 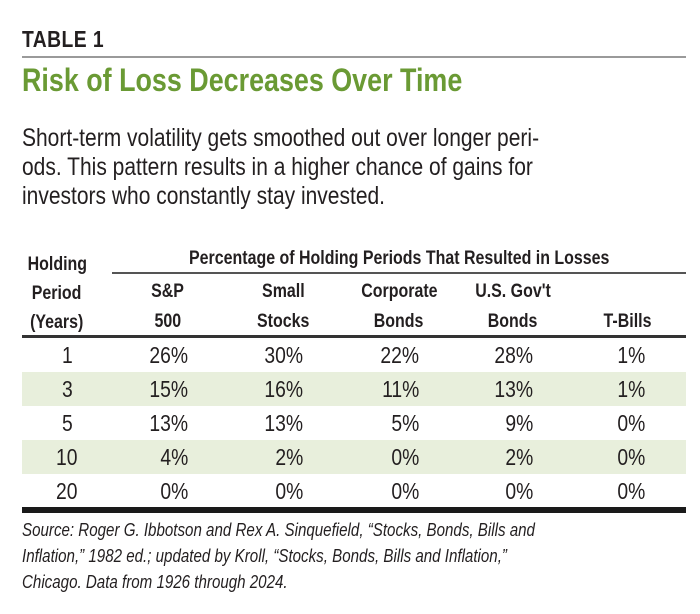 I want to click on column-header-text: Corporate, so click(x=399, y=291).